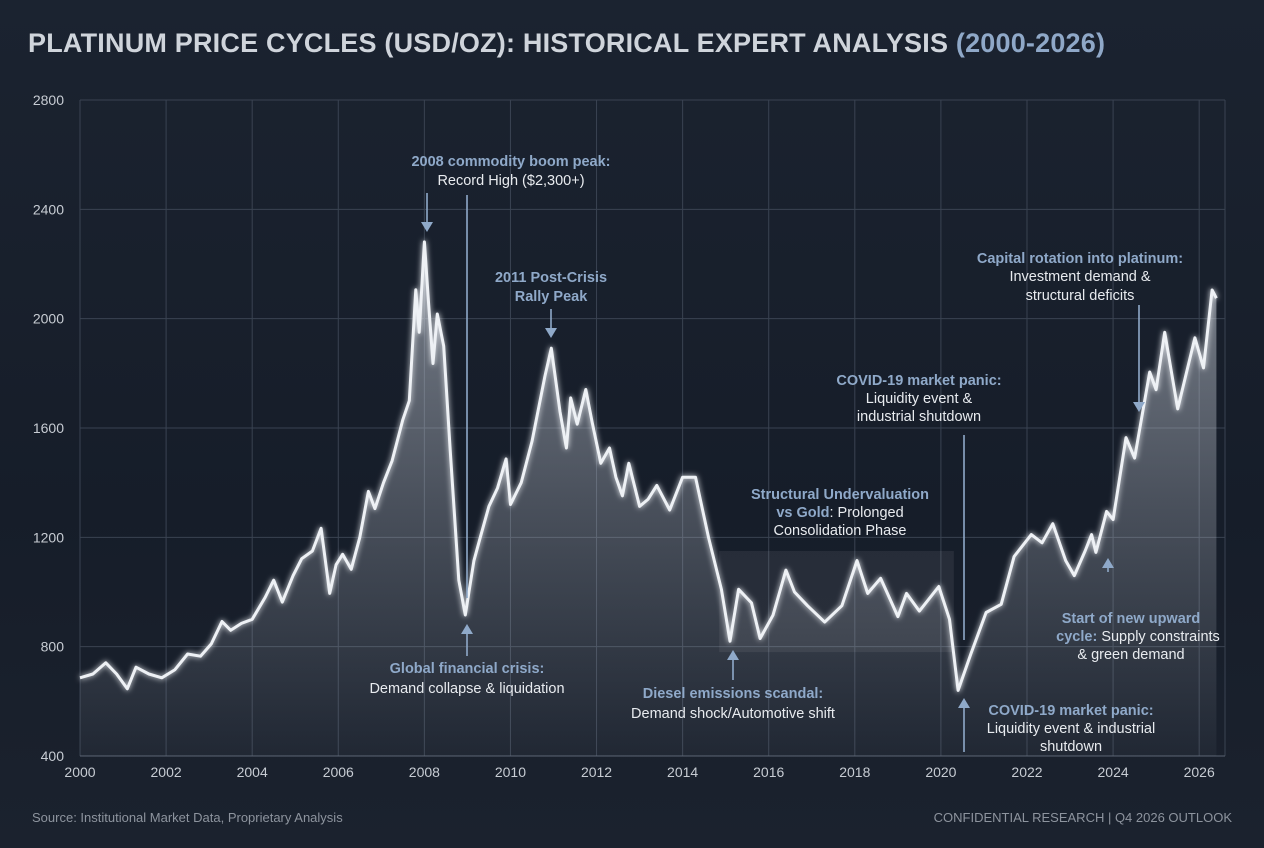 This screenshot has width=1264, height=848. I want to click on annotation-covid-lower-line2: shutdown, so click(1071, 747).